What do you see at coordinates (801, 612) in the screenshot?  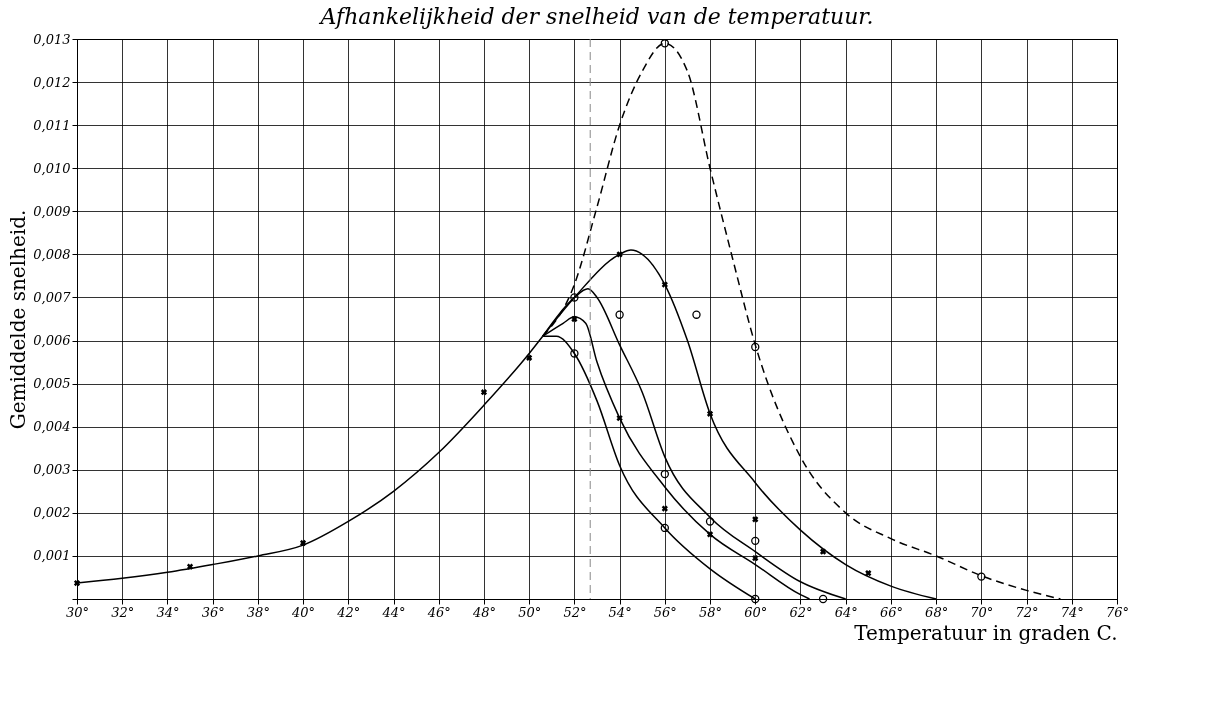 I see `x-tick-label: 62°` at bounding box center [801, 612].